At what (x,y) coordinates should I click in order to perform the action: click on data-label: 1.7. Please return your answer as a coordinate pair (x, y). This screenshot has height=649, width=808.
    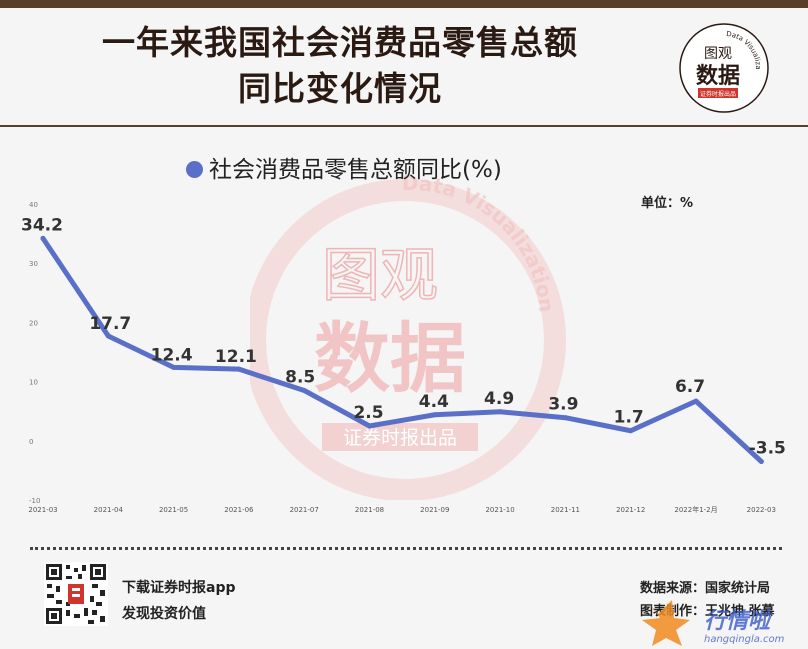
    Looking at the image, I should click on (629, 418).